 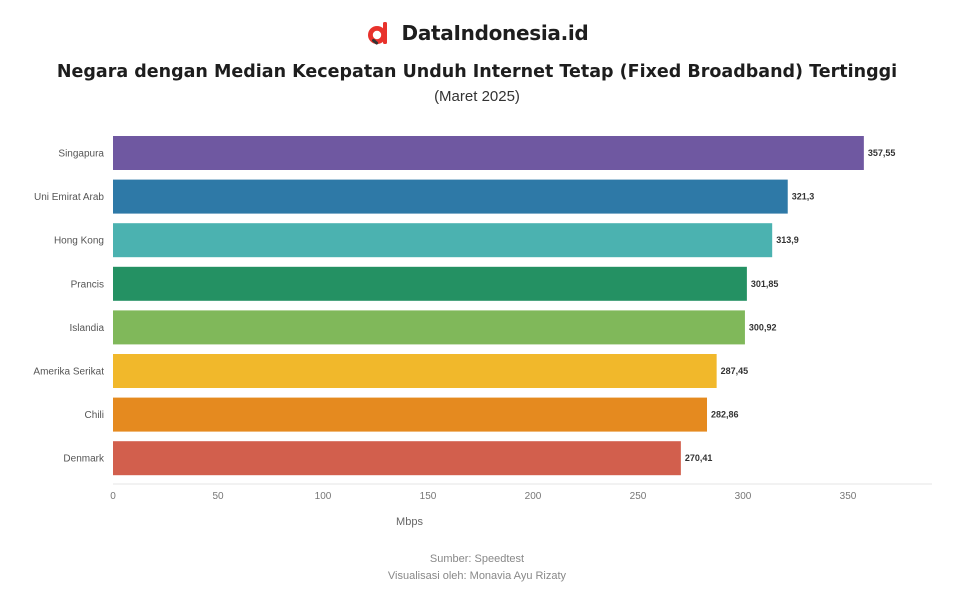 I want to click on category-label: Chili, so click(x=94, y=415).